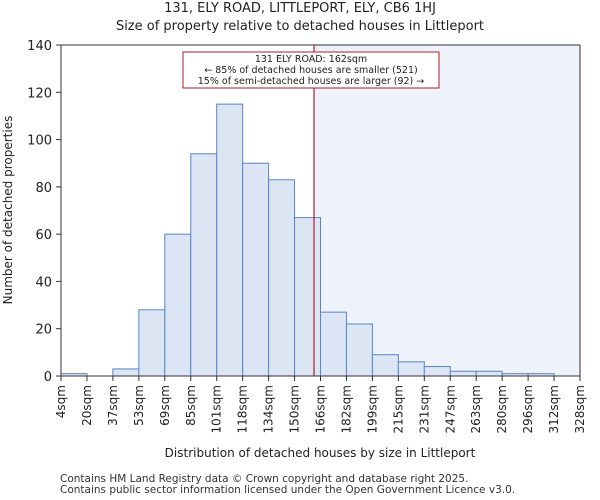 Image resolution: width=600 pixels, height=500 pixels. Describe the element at coordinates (217, 409) in the screenshot. I see `x-tick-label: 101sqm` at that location.